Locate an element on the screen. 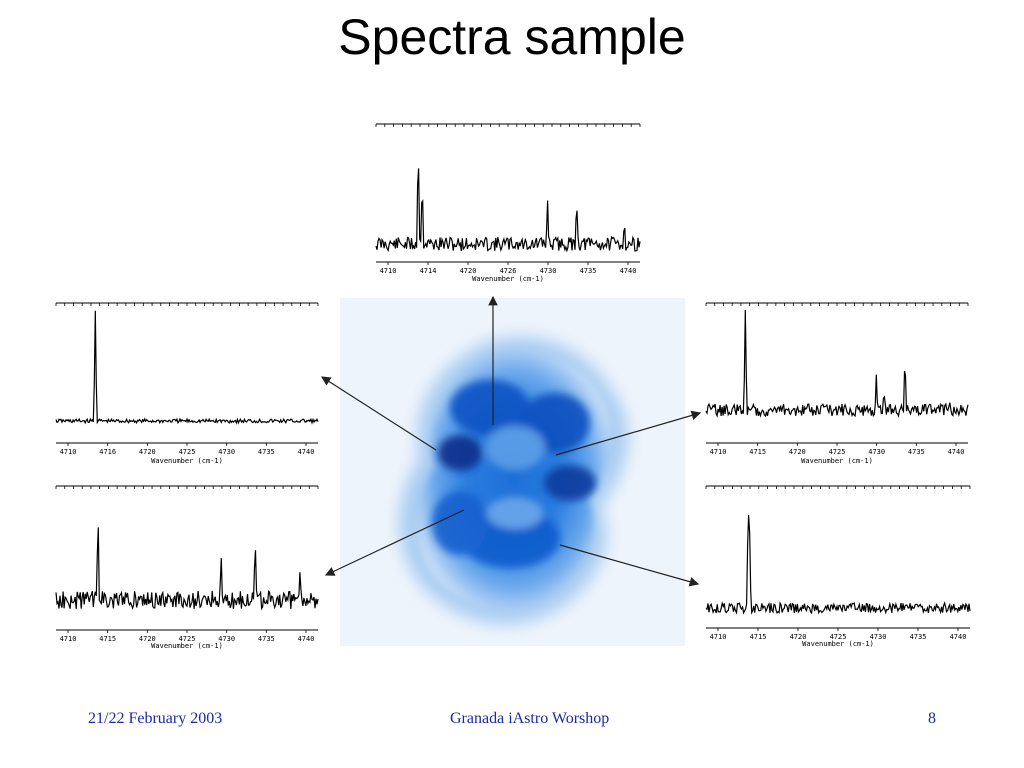  spectrum-top-xlabel: Wavenumber (cm-1) is located at coordinates (508, 279).